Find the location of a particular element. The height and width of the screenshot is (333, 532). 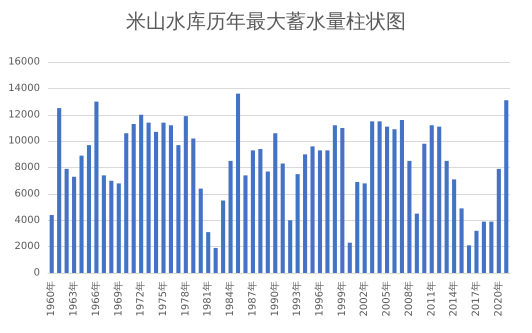

x-tick-label: 1987年 is located at coordinates (252, 298).